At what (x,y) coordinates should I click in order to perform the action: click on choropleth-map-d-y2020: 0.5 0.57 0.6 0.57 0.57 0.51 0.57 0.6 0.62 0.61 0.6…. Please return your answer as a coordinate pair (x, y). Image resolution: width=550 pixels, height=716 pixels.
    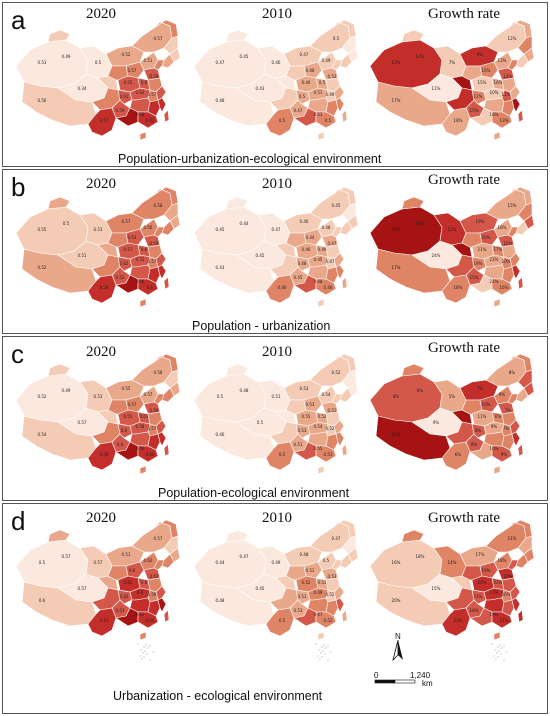
    Looking at the image, I should click on (98, 590).